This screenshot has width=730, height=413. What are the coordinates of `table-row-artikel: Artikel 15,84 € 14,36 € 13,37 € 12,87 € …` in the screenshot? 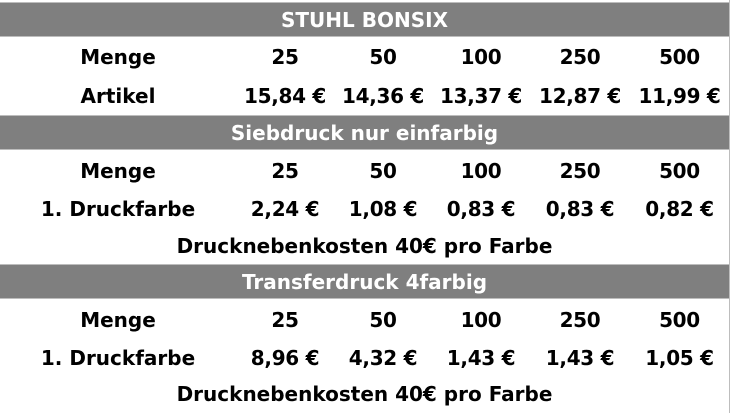 It's located at (364, 95).